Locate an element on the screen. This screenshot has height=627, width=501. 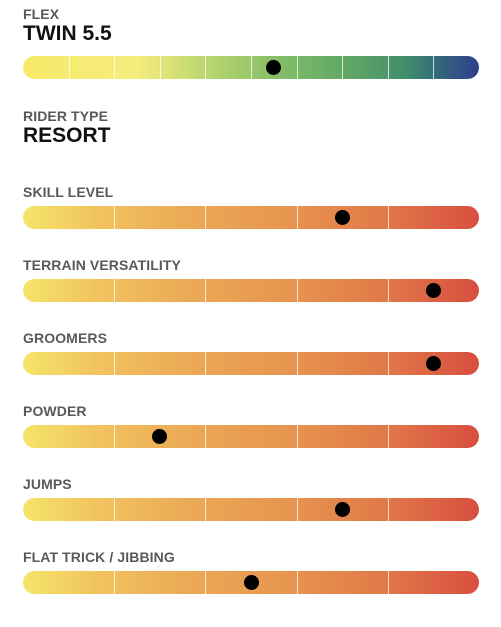
rating-label: GROOMERS is located at coordinates (65, 338).